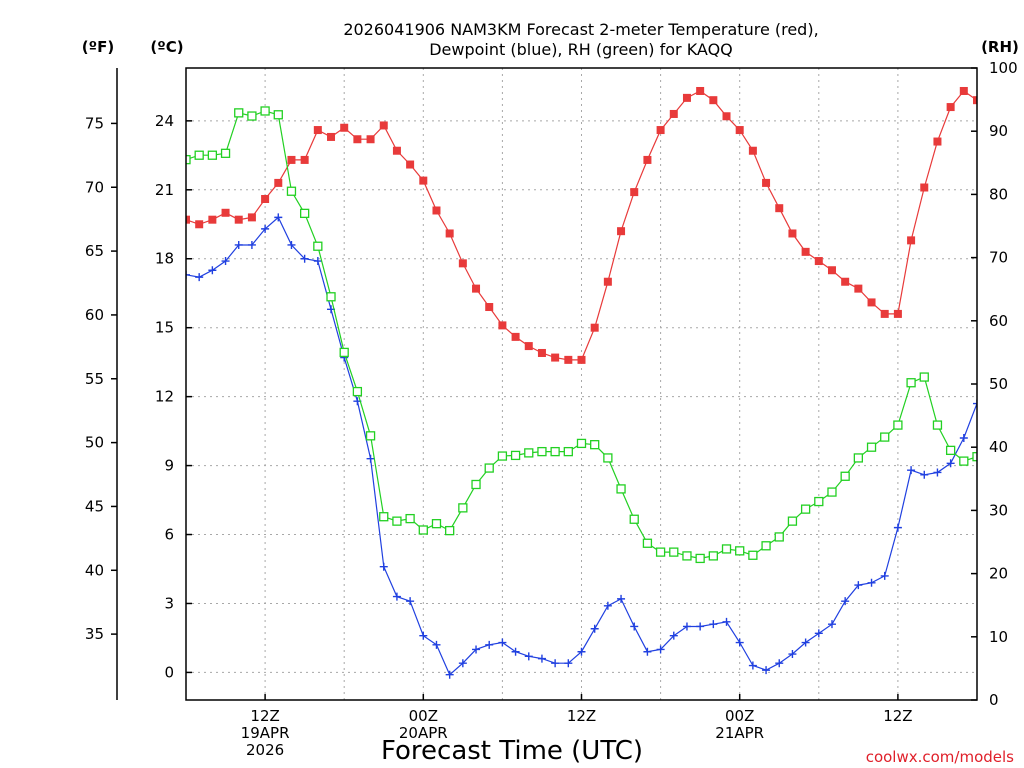 The height and width of the screenshot is (768, 1024). Describe the element at coordinates (998, 194) in the screenshot. I see `rh-tick-label: 80` at that location.